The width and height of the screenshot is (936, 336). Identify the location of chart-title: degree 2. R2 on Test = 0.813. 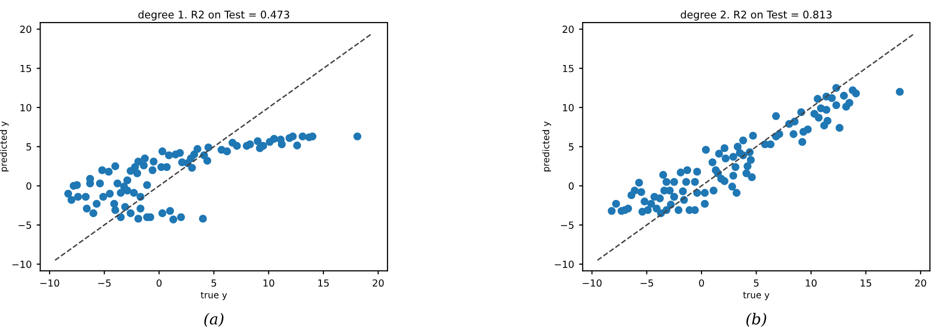
(756, 15).